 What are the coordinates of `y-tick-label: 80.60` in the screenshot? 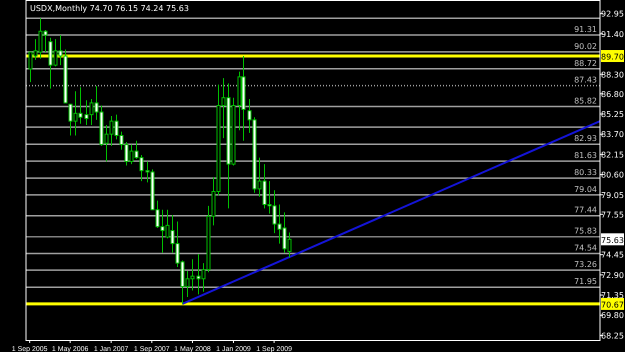 It's located at (612, 175).